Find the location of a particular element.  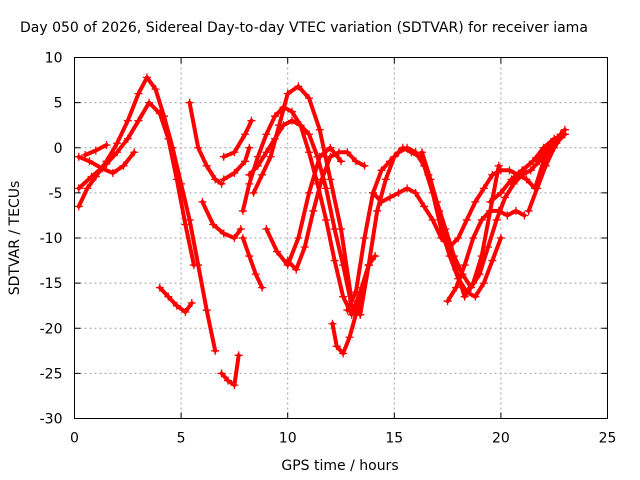

x-tick-label: 0 is located at coordinates (74, 439).